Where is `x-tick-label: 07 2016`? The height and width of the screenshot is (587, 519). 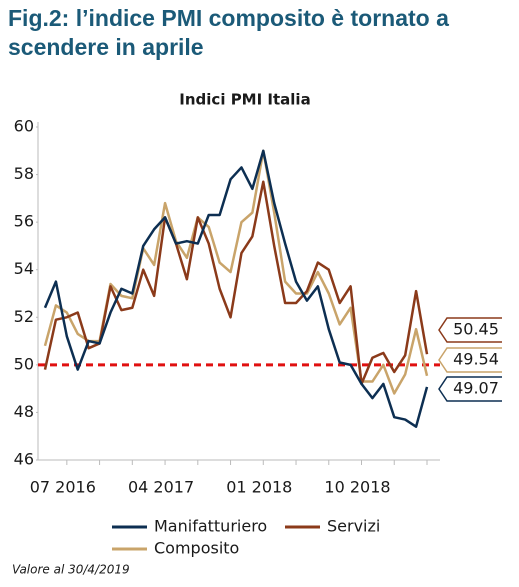 x-tick-label: 07 2016 is located at coordinates (63, 487).